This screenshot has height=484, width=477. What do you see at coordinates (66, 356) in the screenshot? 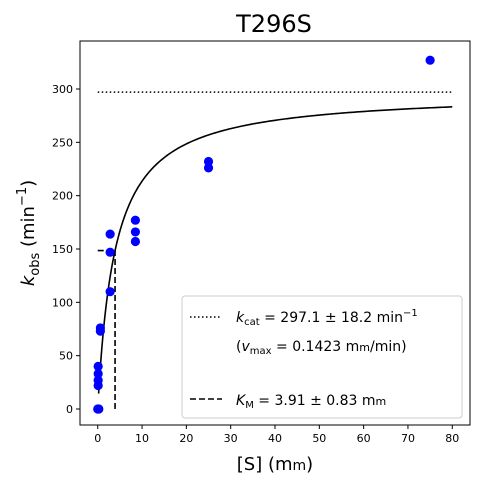
I see `y-tick-label: 50` at bounding box center [66, 356].